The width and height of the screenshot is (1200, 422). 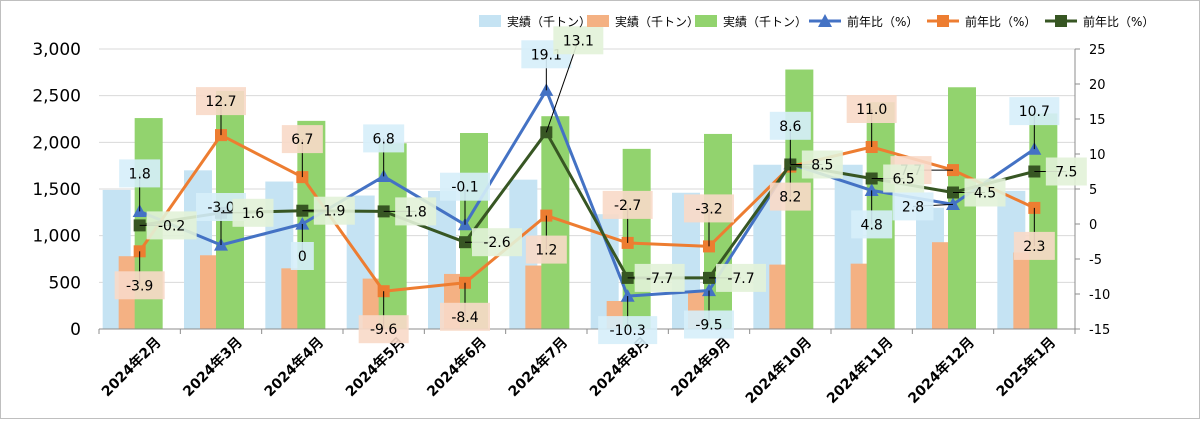 I want to click on left-axis-tick-label: 3,000, so click(x=56, y=50).